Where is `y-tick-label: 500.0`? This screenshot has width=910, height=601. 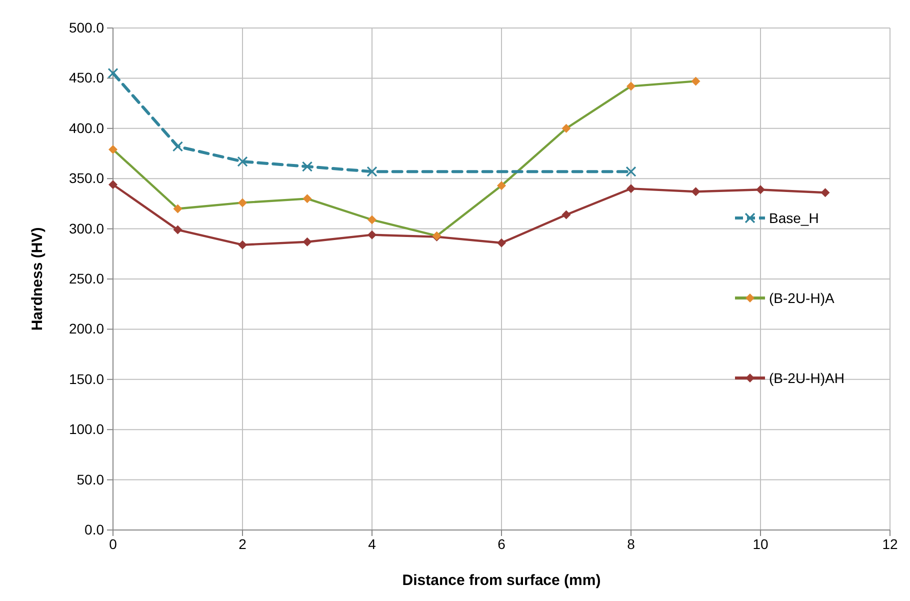
y-tick-label: 500.0 is located at coordinates (86, 27).